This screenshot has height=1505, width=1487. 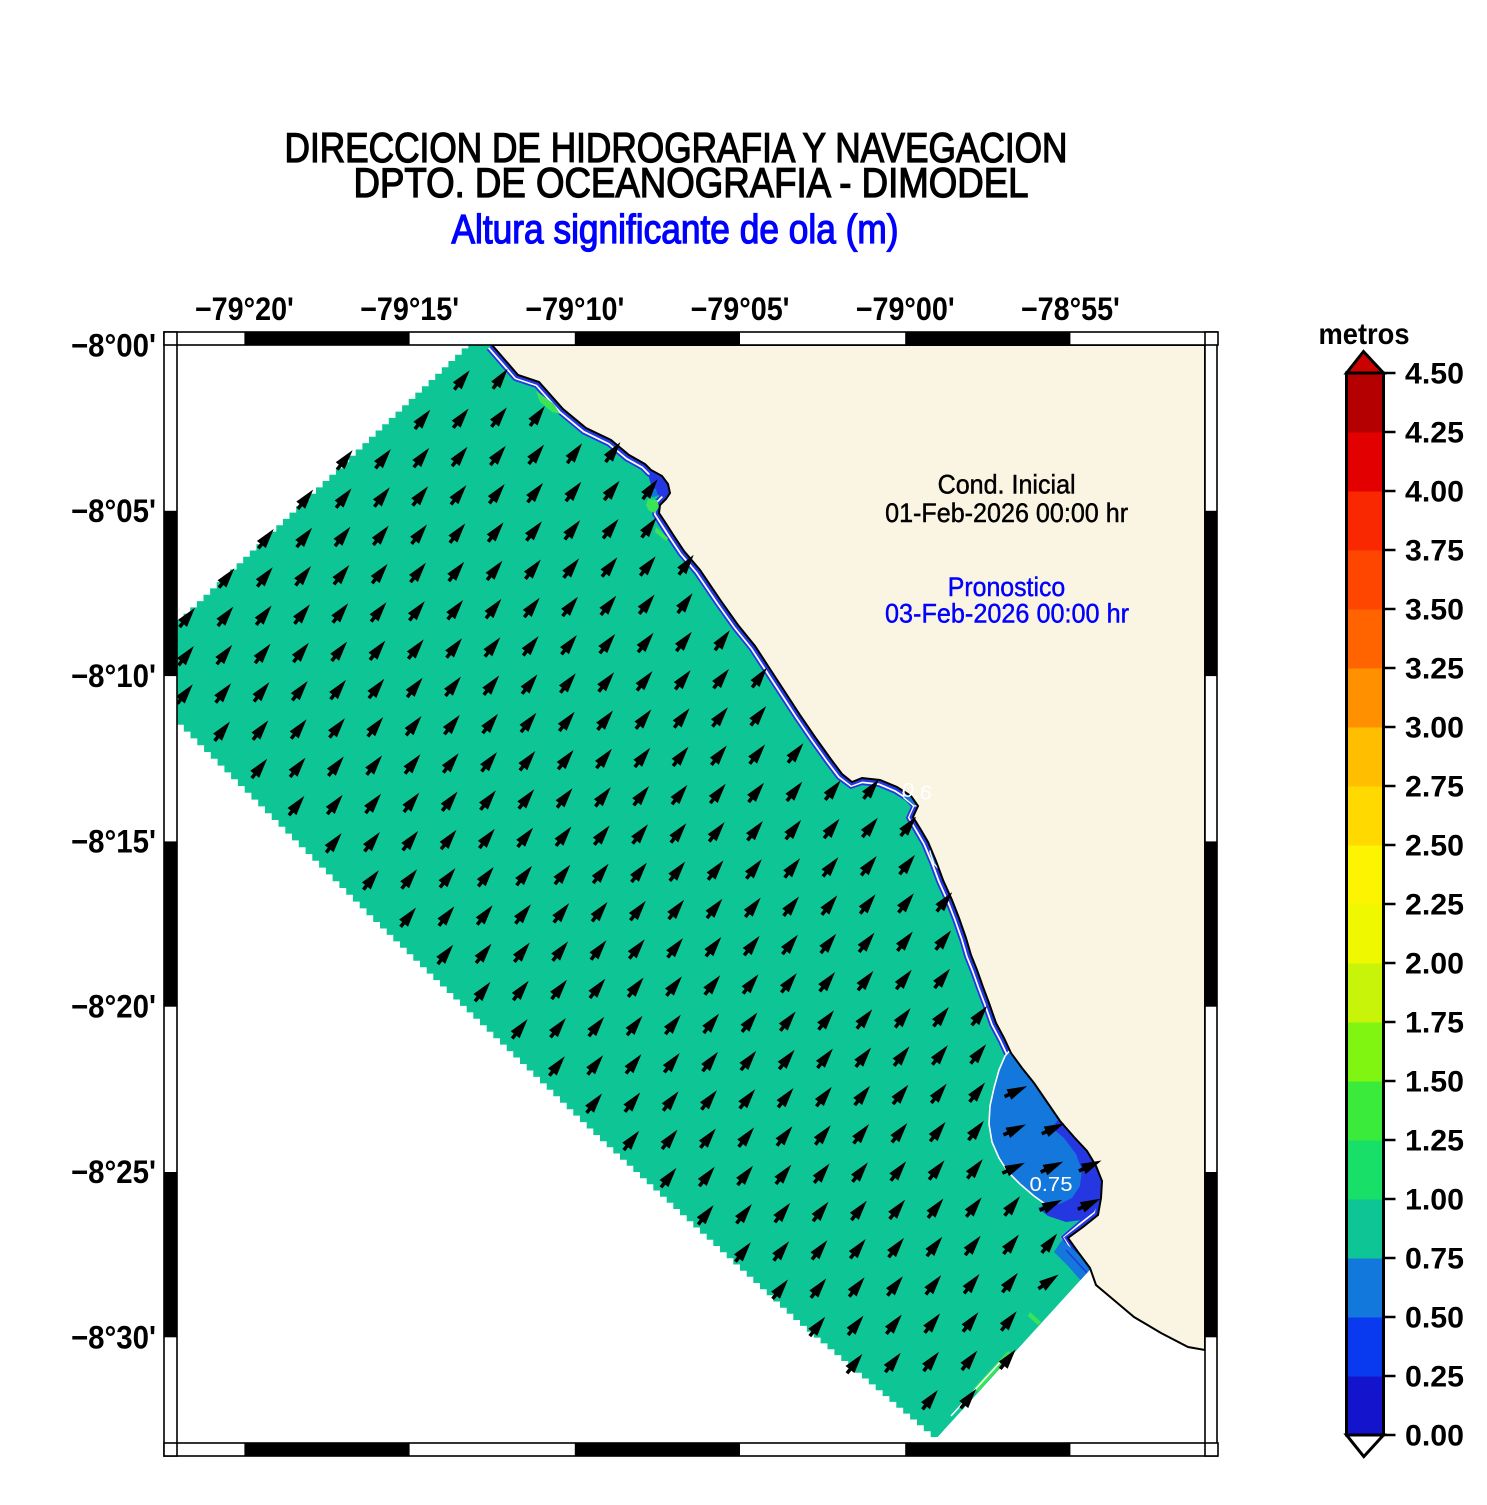 I want to click on svg-text: −8°05', so click(x=113, y=511).